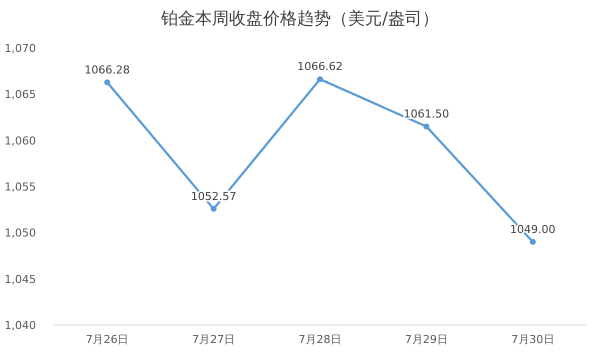 This screenshot has width=600, height=358. I want to click on data-label: 1066.62, so click(320, 67).